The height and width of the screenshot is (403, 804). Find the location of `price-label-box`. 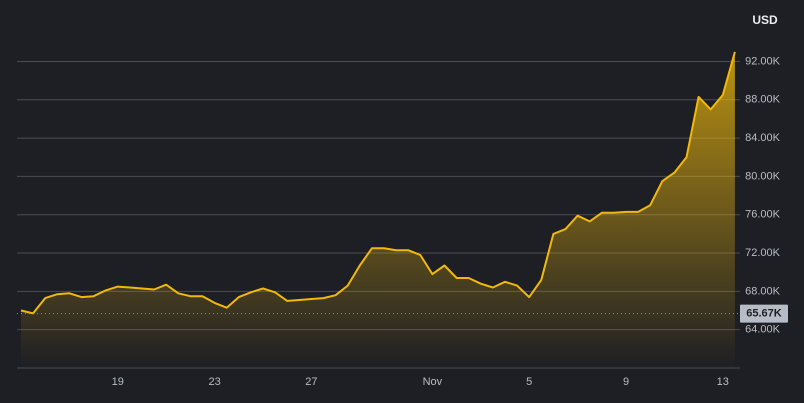

price-label-box is located at coordinates (764, 313).